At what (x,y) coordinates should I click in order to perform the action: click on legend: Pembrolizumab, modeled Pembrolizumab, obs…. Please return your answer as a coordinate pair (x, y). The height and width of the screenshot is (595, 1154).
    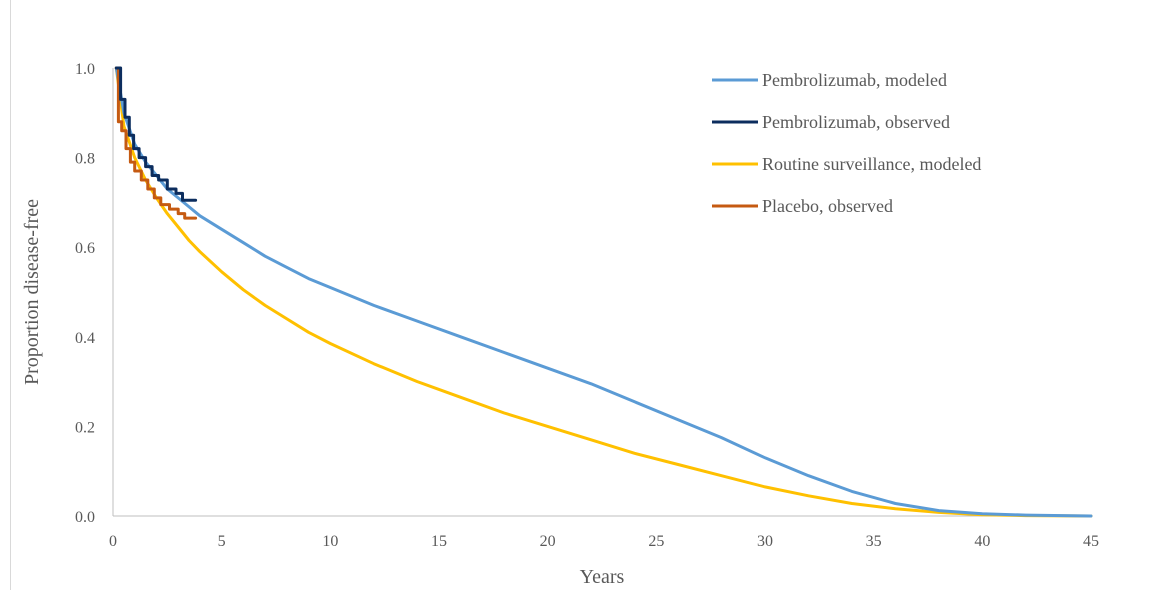
    Looking at the image, I should click on (846, 143).